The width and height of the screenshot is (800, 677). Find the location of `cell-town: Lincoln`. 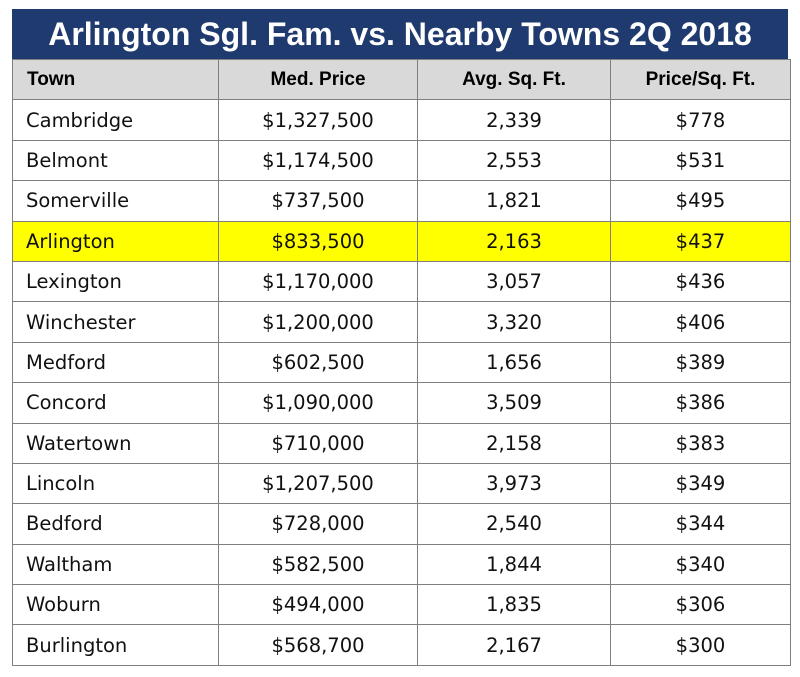

cell-town: Lincoln is located at coordinates (115, 483).